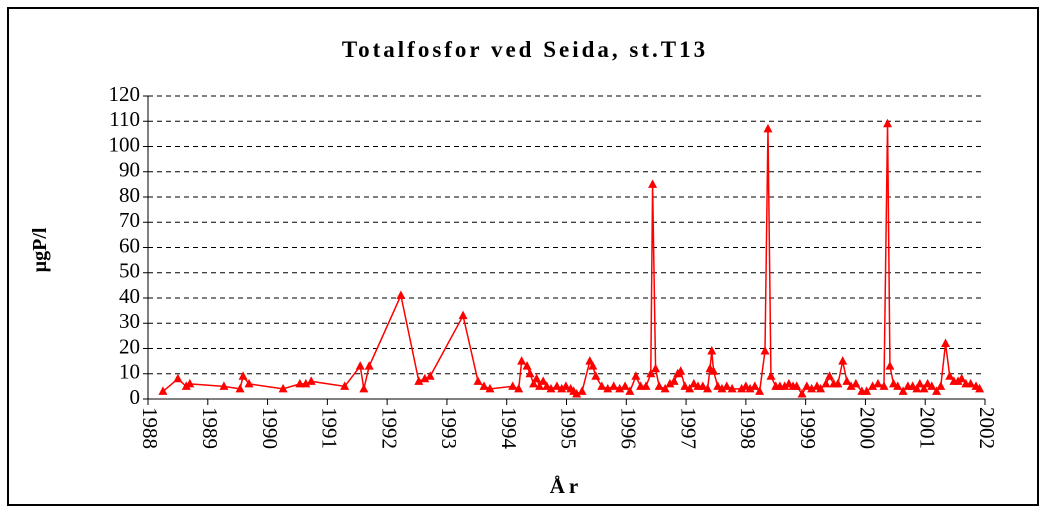 The image size is (1046, 507). Describe the element at coordinates (125, 144) in the screenshot. I see `y-tick-label: 100` at that location.